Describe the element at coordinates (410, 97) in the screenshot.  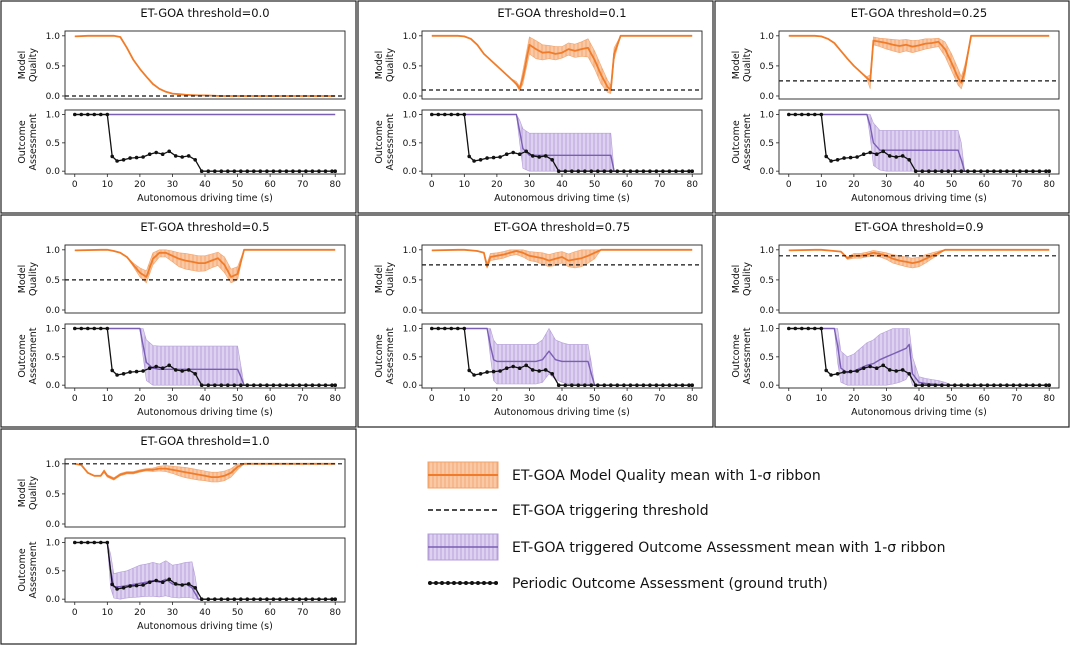
I see `quality-y-tick-label: 0.0` at that location.